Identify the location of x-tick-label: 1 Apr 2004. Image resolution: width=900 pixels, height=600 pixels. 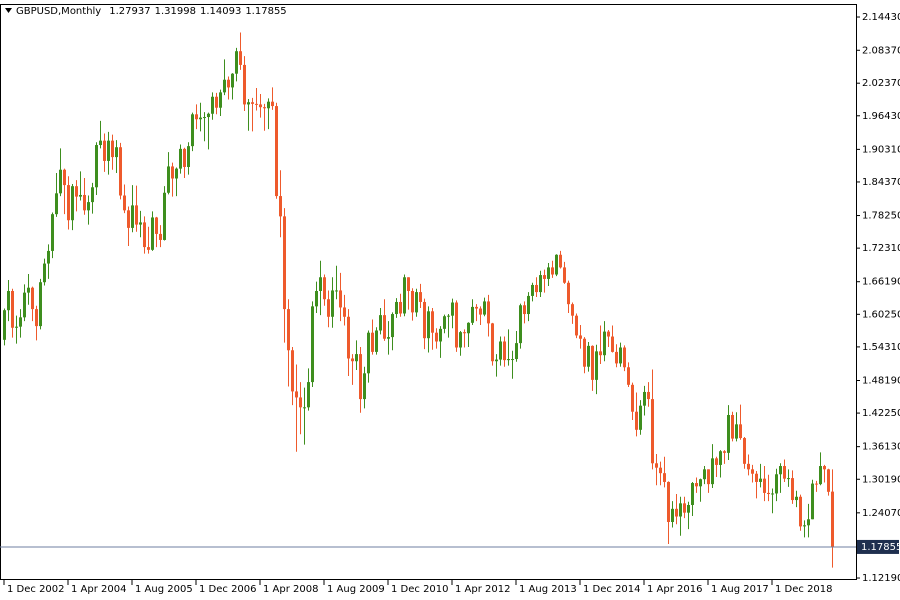
(98, 589).